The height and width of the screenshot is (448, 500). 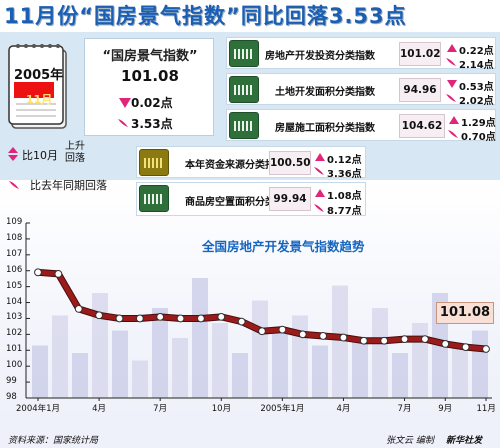 What do you see at coordinates (445, 409) in the screenshot?
I see `x-tick-label: 9月` at bounding box center [445, 409].